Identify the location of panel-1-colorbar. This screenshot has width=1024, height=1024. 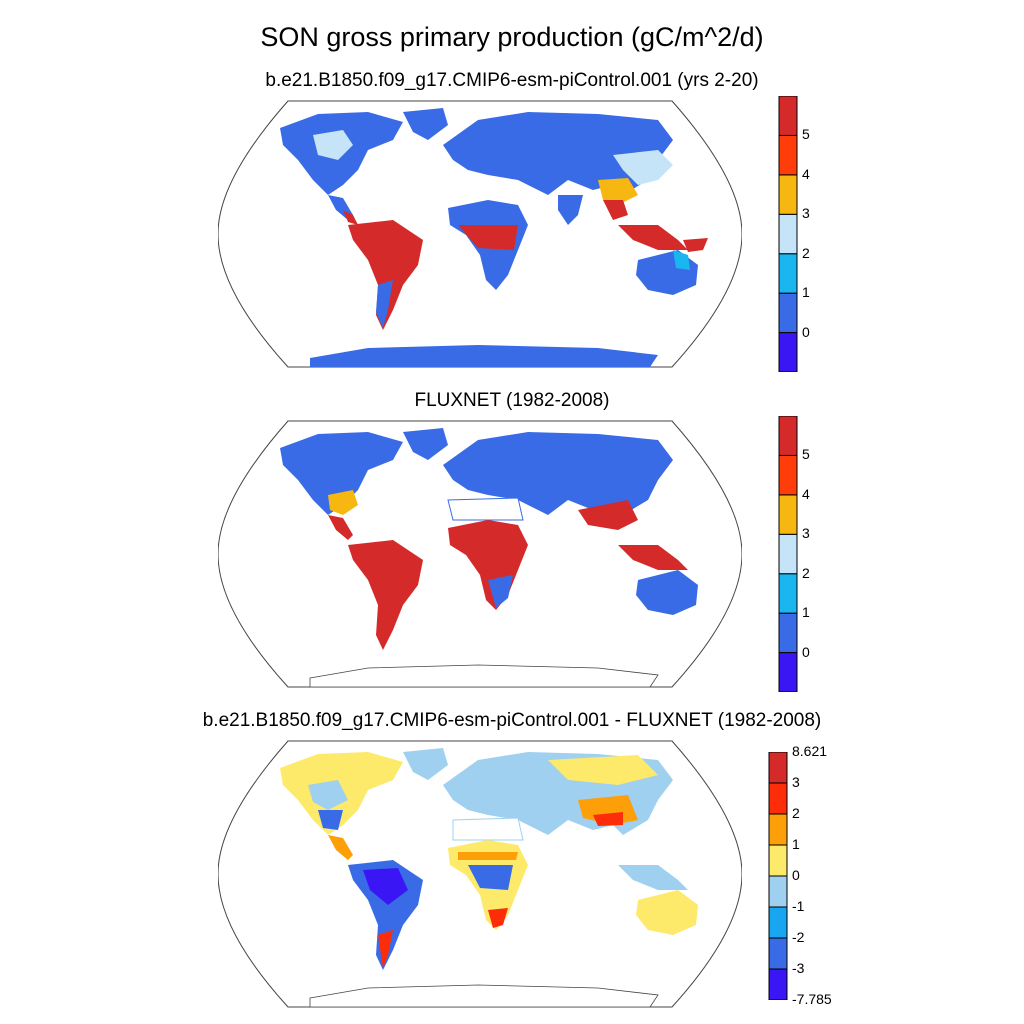
(788, 234).